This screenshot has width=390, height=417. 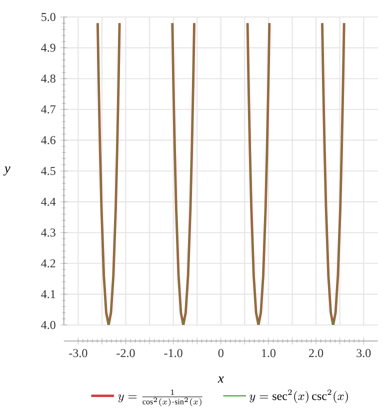 I want to click on y-tick-label: 4.7, so click(x=48, y=109).